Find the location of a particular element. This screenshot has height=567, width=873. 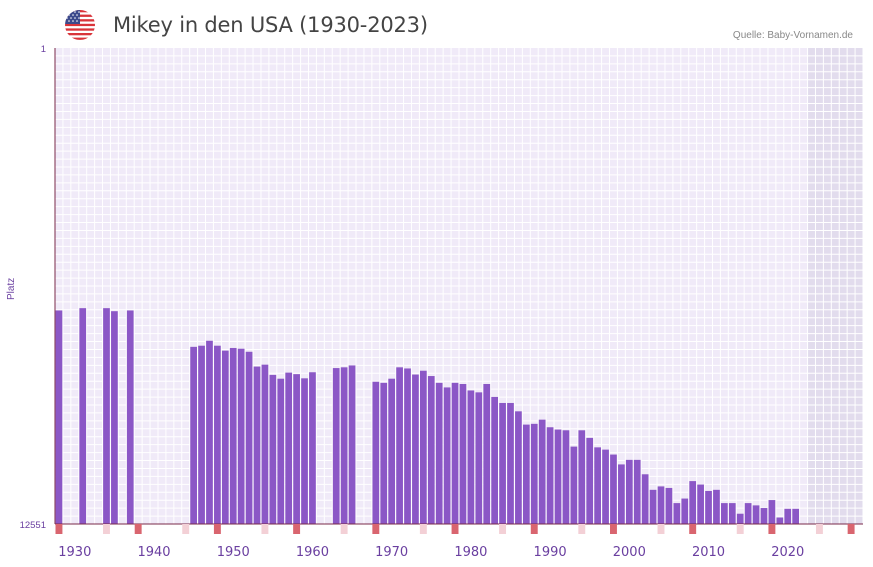

source-credit: Quelle: Baby-Vornamen.de is located at coordinates (792, 35).